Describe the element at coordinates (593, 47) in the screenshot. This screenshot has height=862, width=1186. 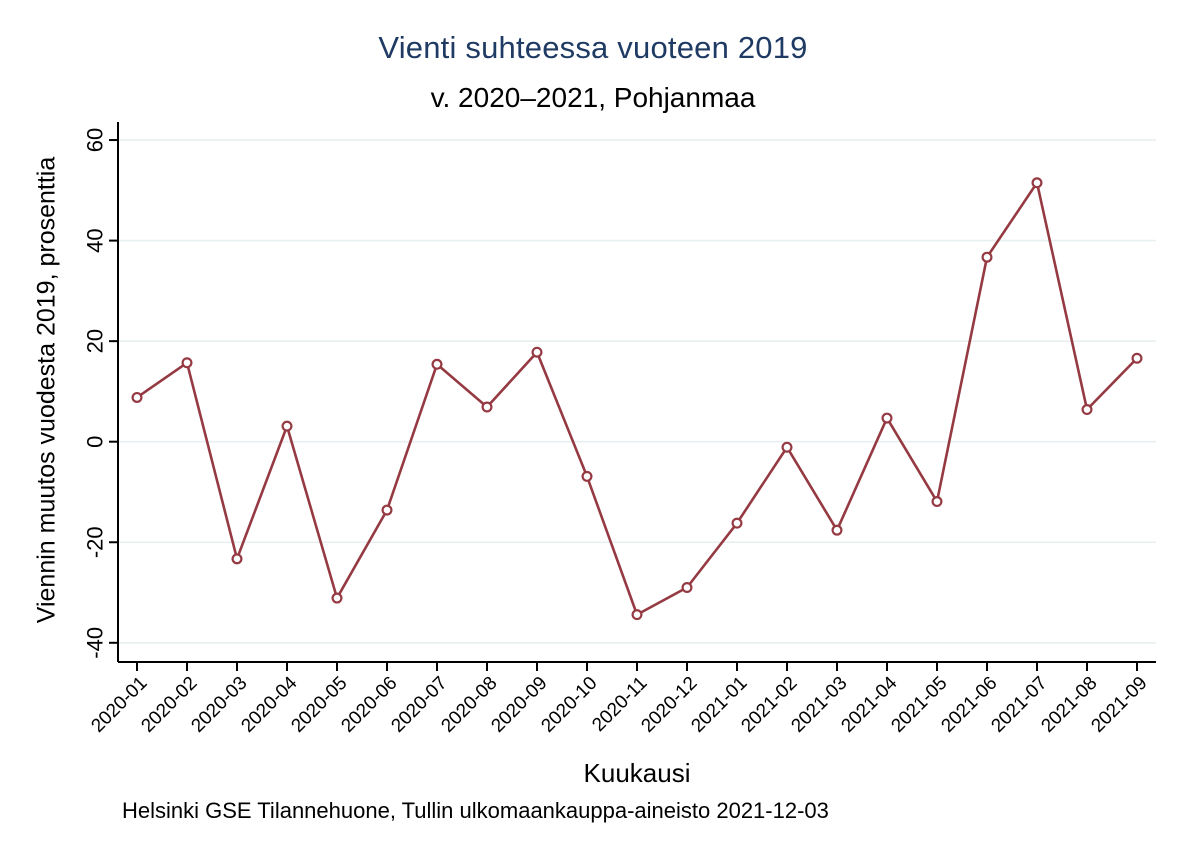
I see `chart-title: Vienti suhteessa vuoteen 2019` at that location.